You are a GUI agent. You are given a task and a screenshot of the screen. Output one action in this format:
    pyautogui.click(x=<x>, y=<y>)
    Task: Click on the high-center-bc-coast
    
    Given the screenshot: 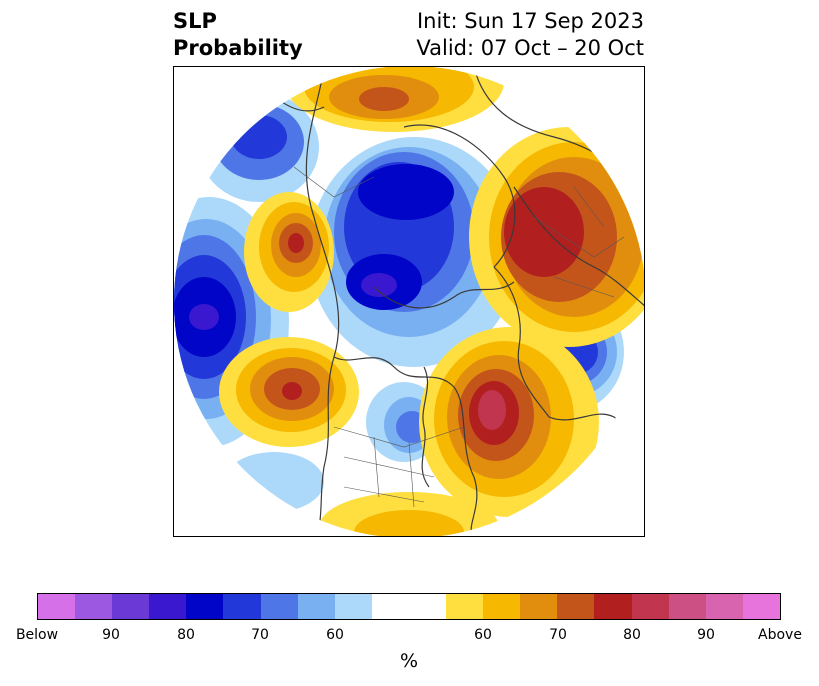 What is the action you would take?
    pyautogui.click(x=289, y=252)
    